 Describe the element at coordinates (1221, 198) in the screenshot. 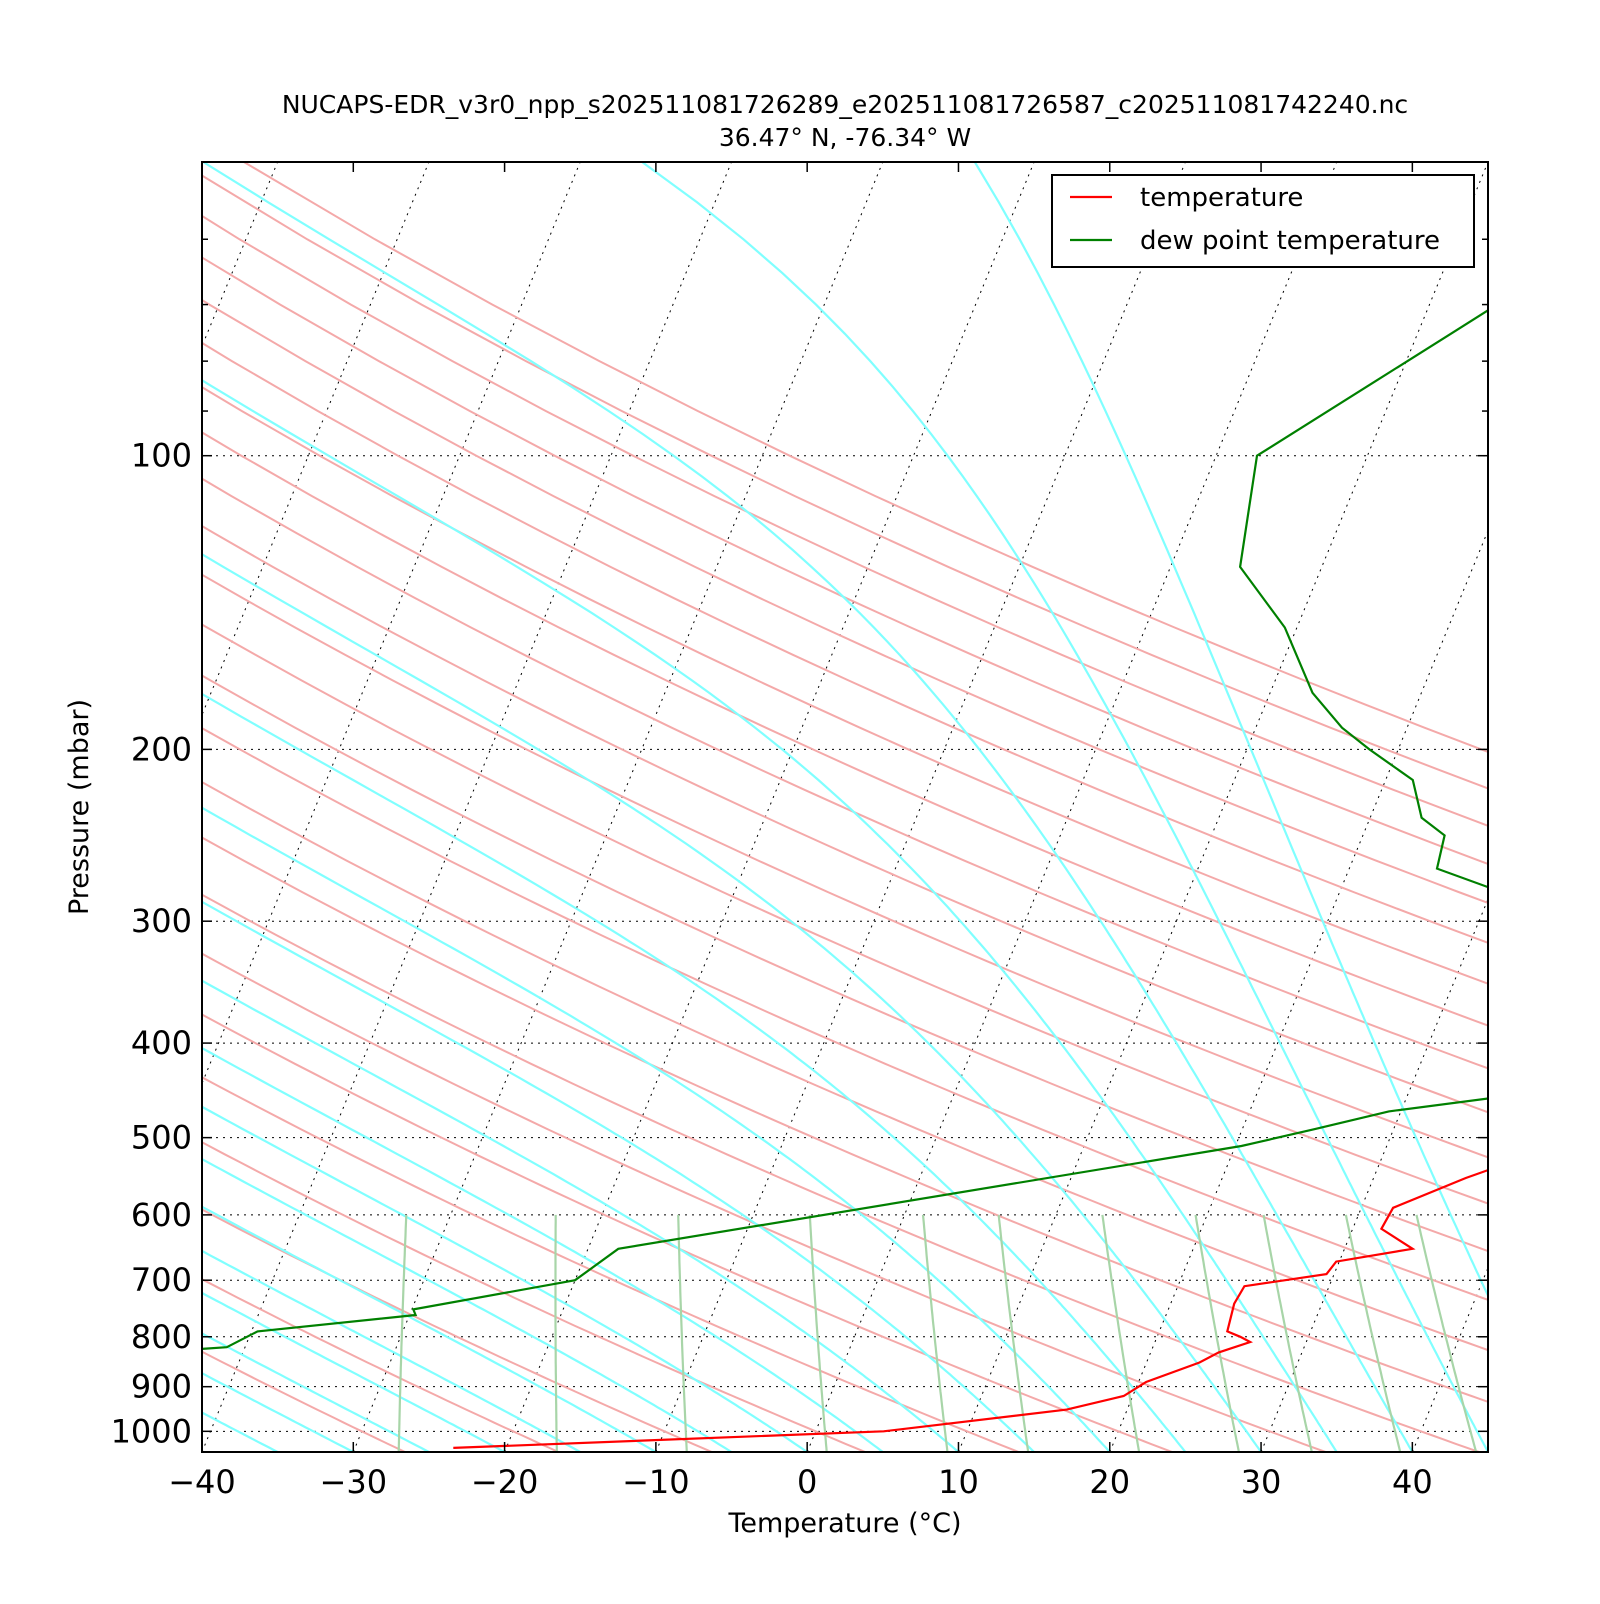

I see `legend-label: temperature` at that location.